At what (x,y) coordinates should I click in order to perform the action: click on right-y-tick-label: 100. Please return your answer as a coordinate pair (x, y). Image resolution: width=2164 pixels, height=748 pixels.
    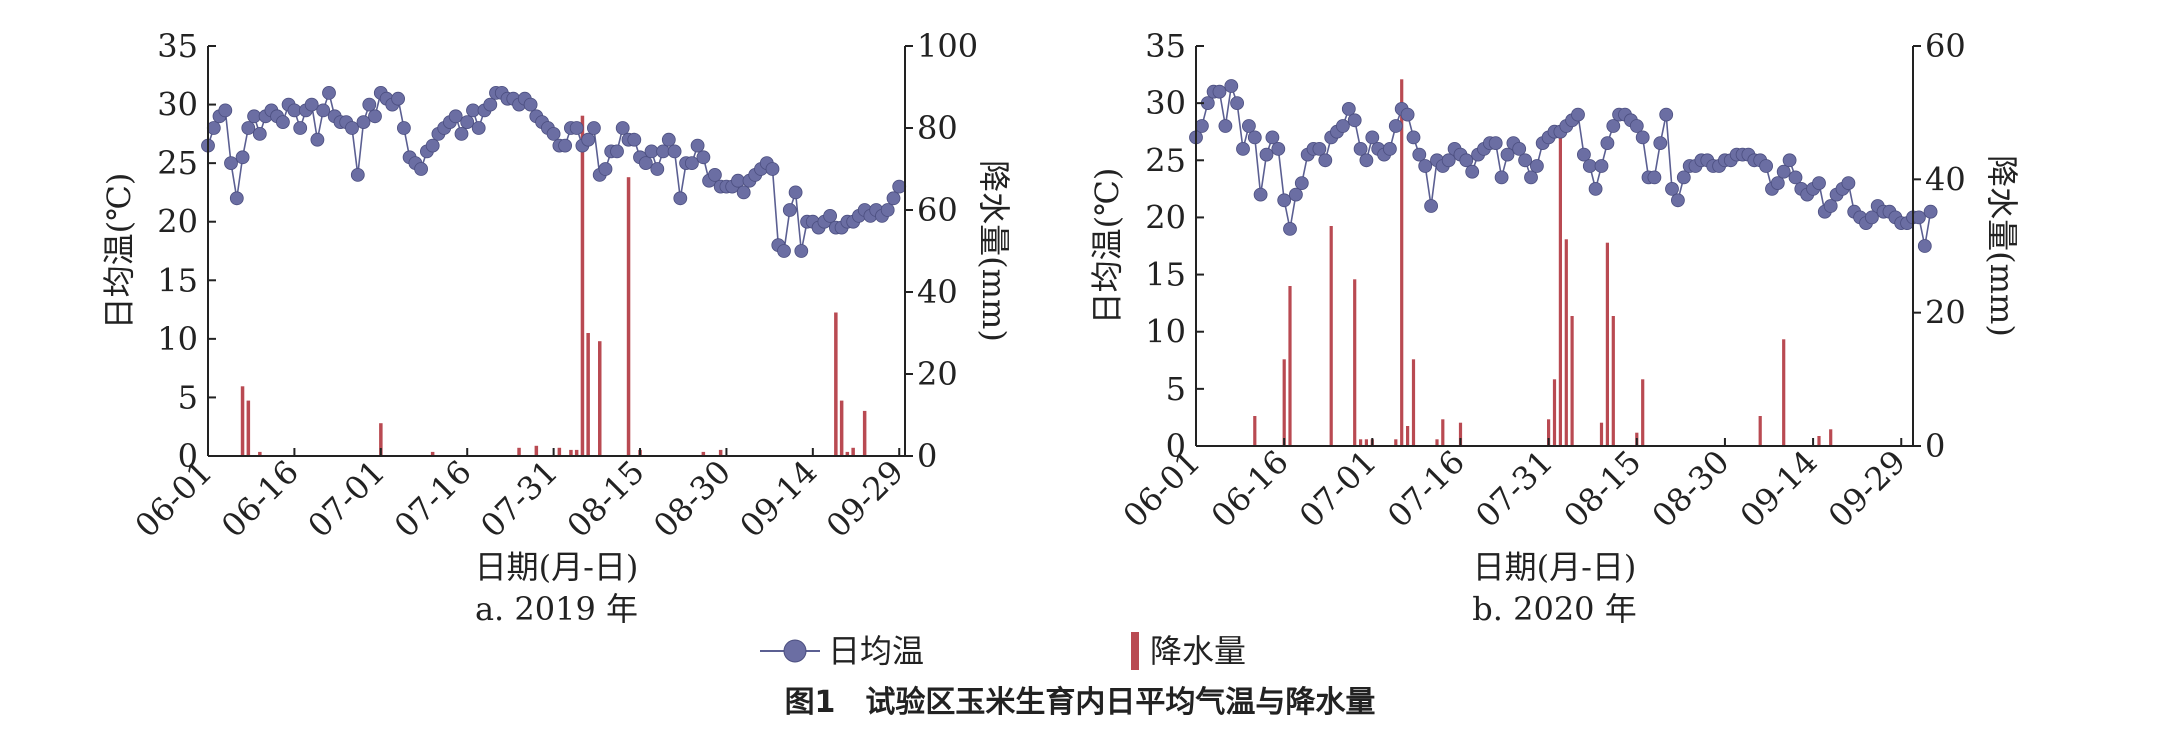
    Looking at the image, I should click on (947, 46).